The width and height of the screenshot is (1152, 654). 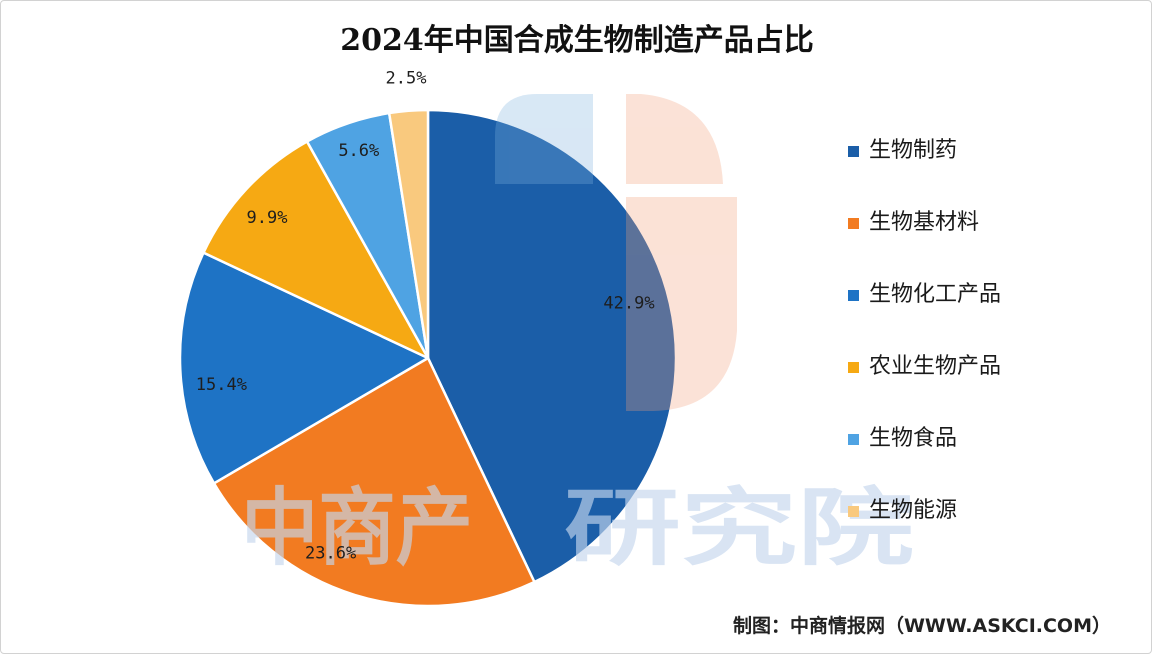 I want to click on logo-quadrant-bottom-right, so click(x=681, y=304).